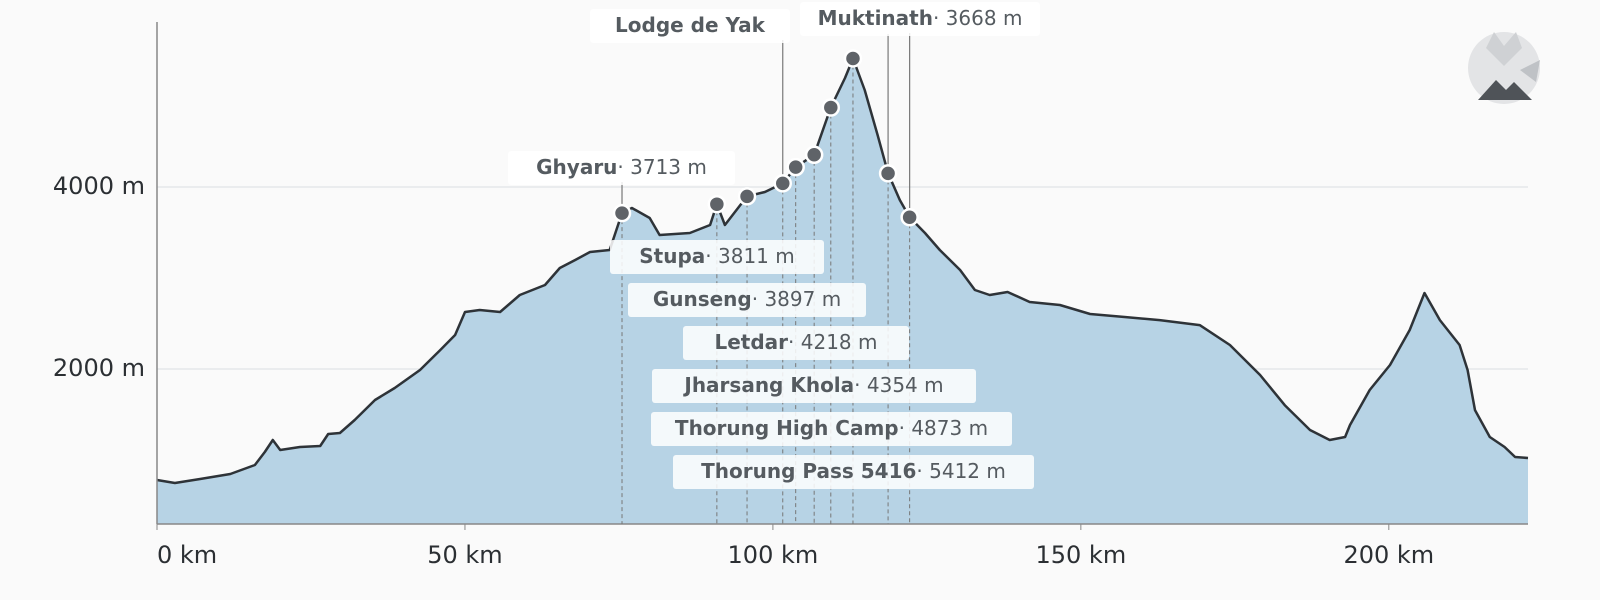 The width and height of the screenshot is (1600, 600). Describe the element at coordinates (1080, 555) in the screenshot. I see `x-tick-label: 150 km` at that location.